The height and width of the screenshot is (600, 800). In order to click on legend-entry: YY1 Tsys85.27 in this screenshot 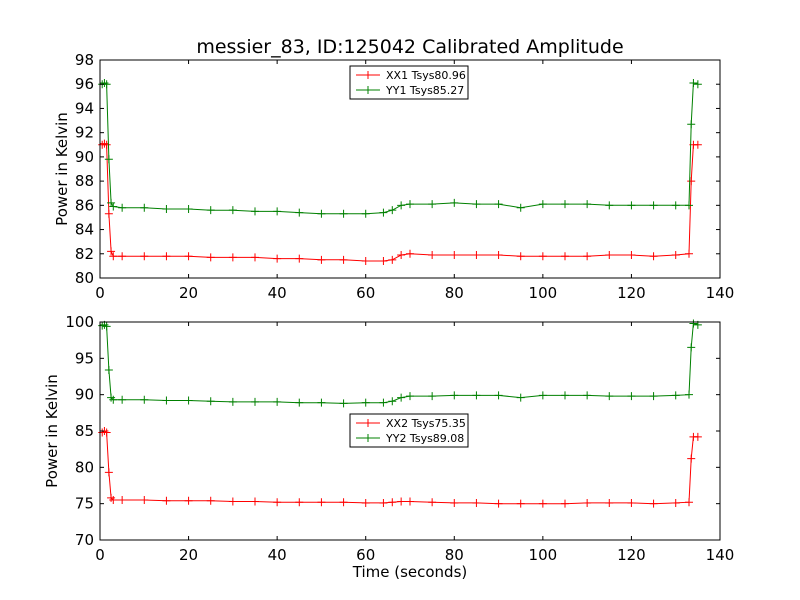, I will do `click(424, 90)`.